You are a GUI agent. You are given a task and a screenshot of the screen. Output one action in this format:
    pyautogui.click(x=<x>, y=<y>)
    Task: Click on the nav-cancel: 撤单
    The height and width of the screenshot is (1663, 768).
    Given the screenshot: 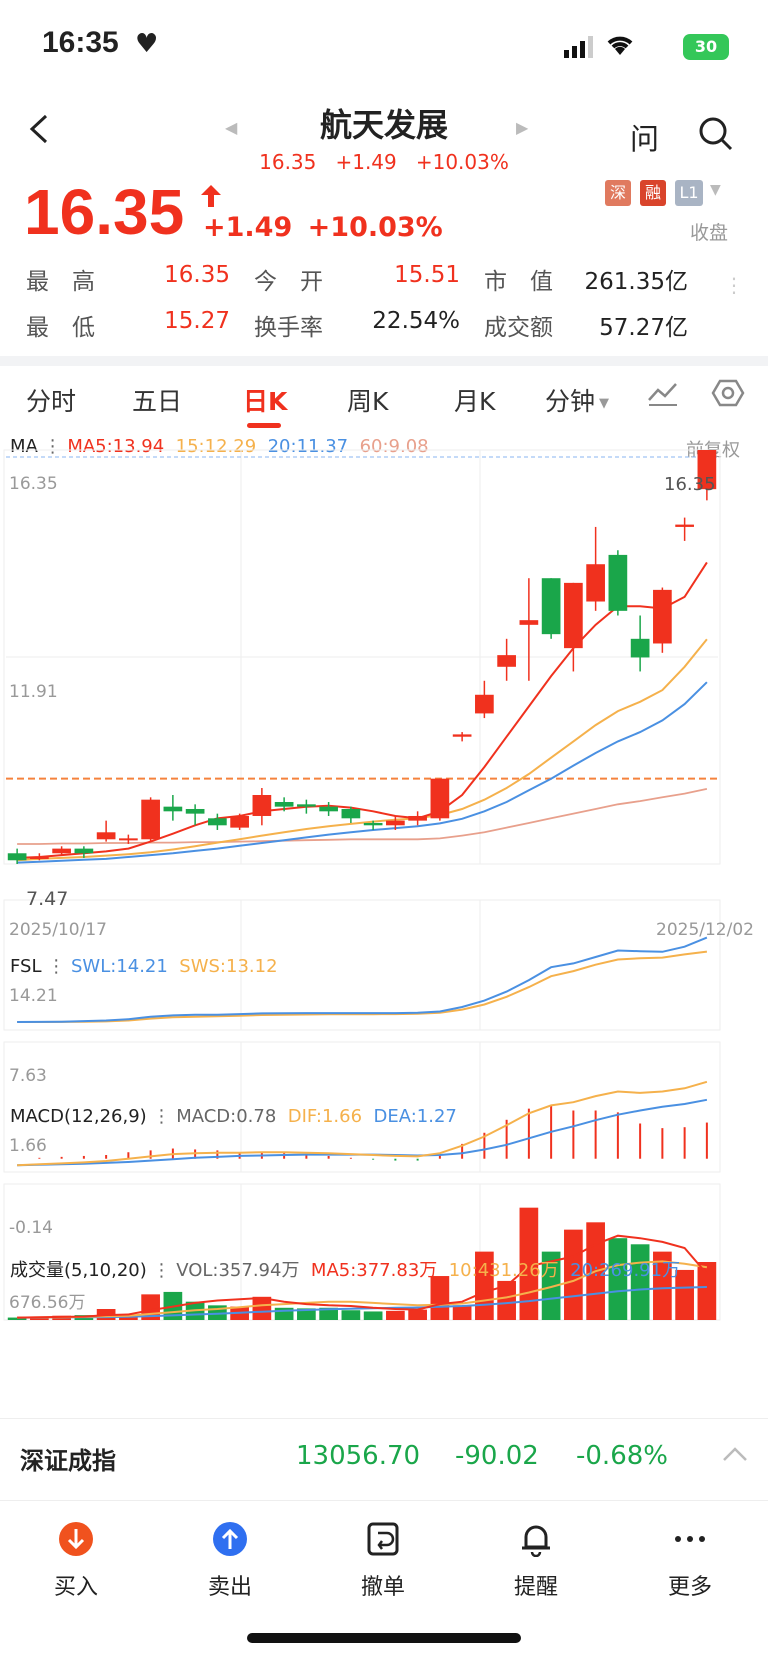 What is the action you would take?
    pyautogui.click(x=383, y=1561)
    